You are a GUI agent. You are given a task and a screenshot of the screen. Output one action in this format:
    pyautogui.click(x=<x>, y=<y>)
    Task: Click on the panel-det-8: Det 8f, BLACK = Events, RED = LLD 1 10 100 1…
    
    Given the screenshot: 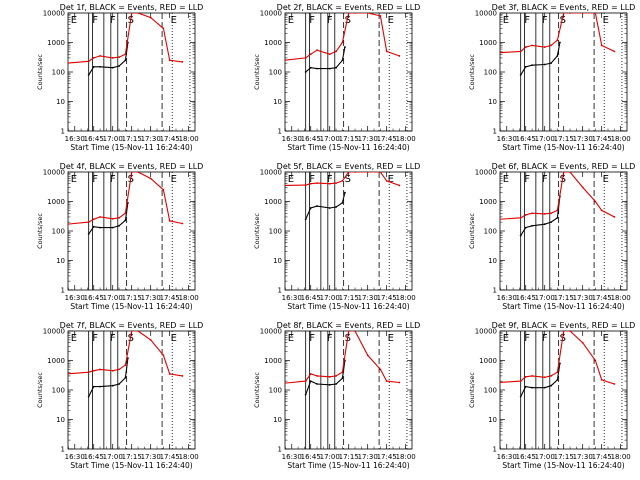 What is the action you would take?
    pyautogui.click(x=336, y=395)
    